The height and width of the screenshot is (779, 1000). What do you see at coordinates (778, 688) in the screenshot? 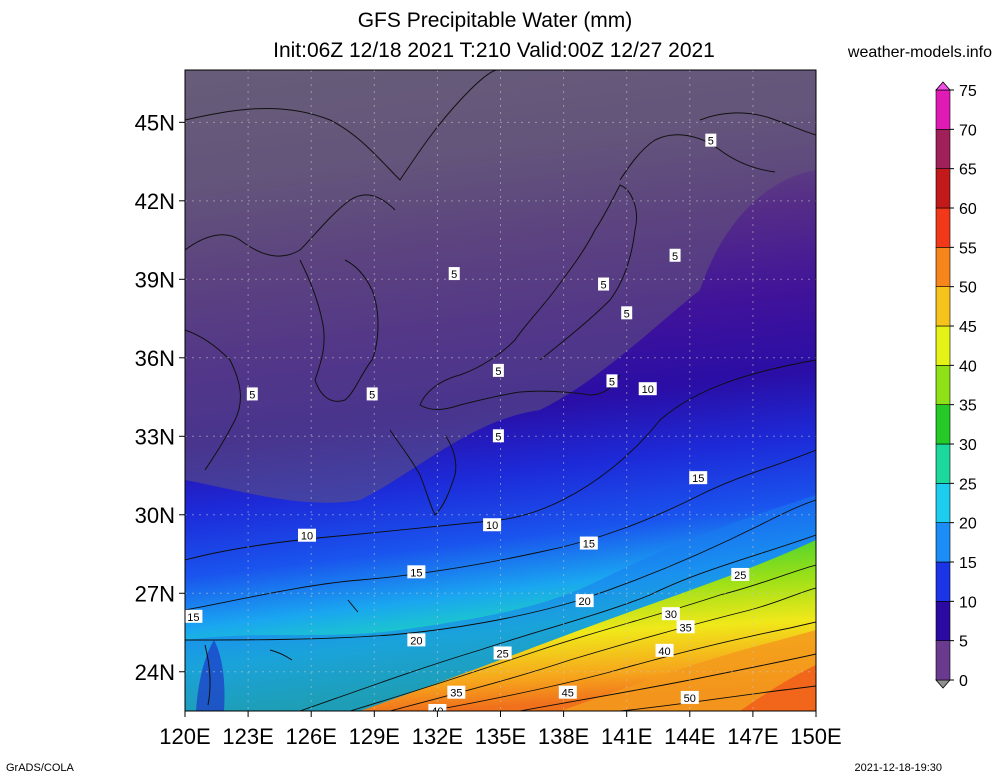
I see `hot-core` at bounding box center [778, 688].